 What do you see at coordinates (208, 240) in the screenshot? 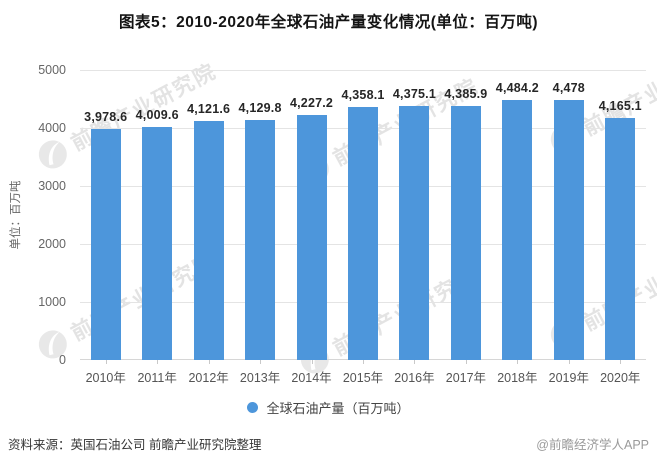
I see `bar-2012年` at bounding box center [208, 240].